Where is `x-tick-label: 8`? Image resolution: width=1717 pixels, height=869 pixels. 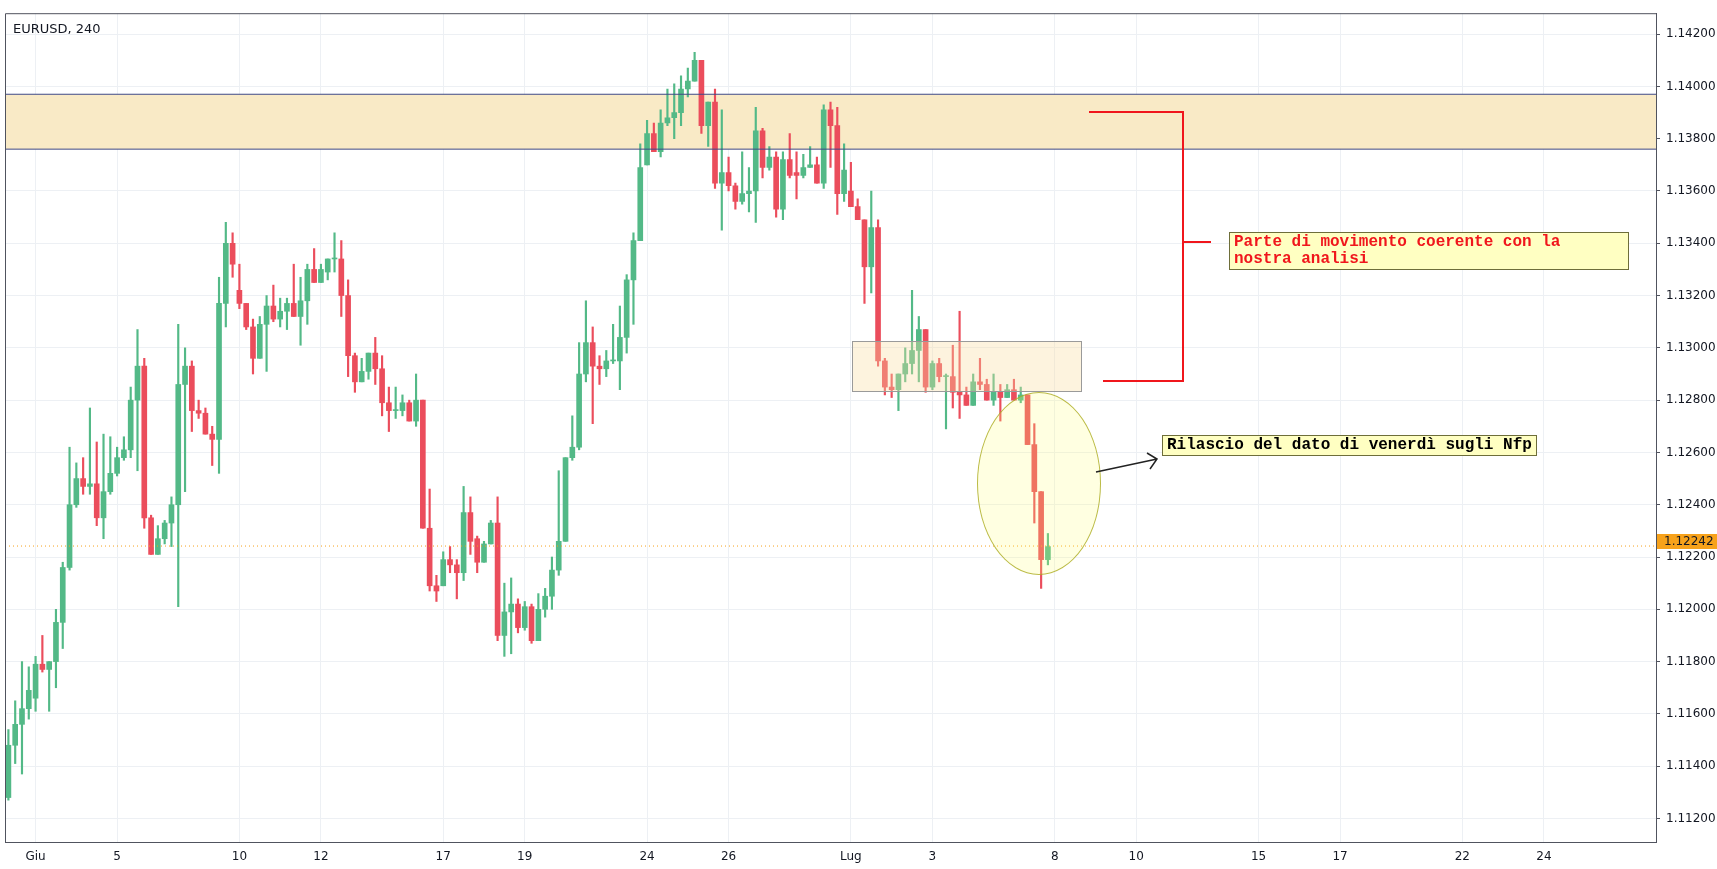 x-tick-label: 8 is located at coordinates (1054, 856).